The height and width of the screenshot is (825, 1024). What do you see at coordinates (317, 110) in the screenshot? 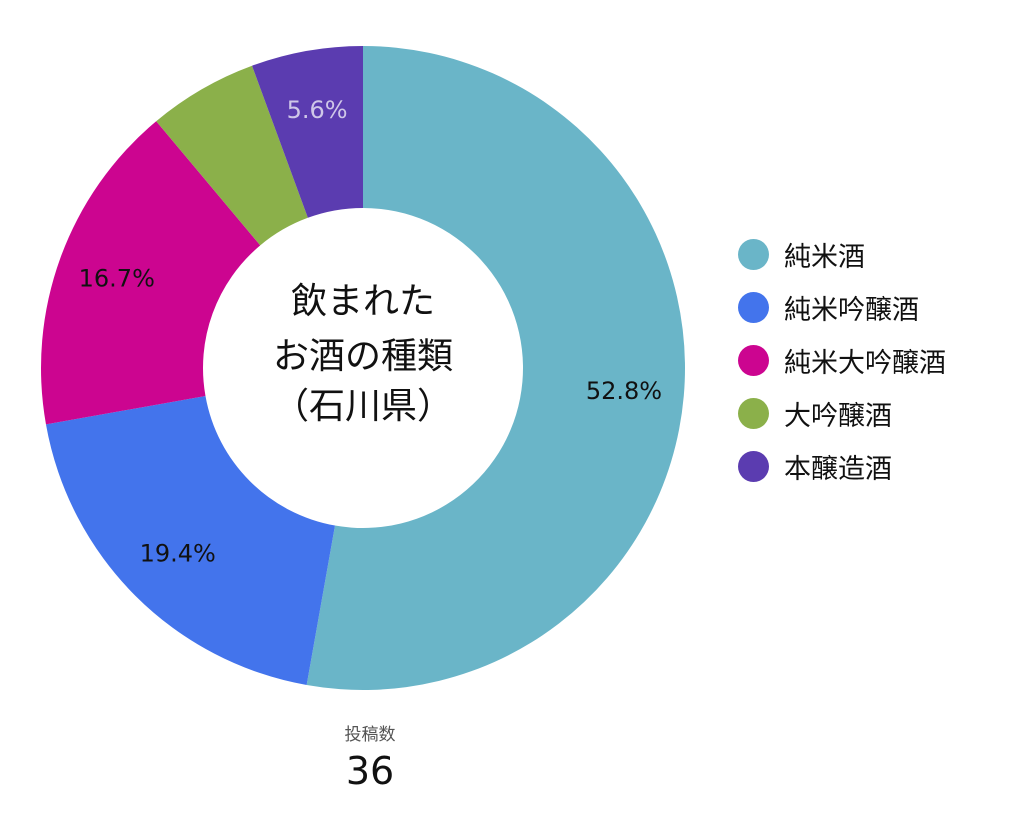
I see `slice-label-honjozo: 5.6%` at bounding box center [317, 110].